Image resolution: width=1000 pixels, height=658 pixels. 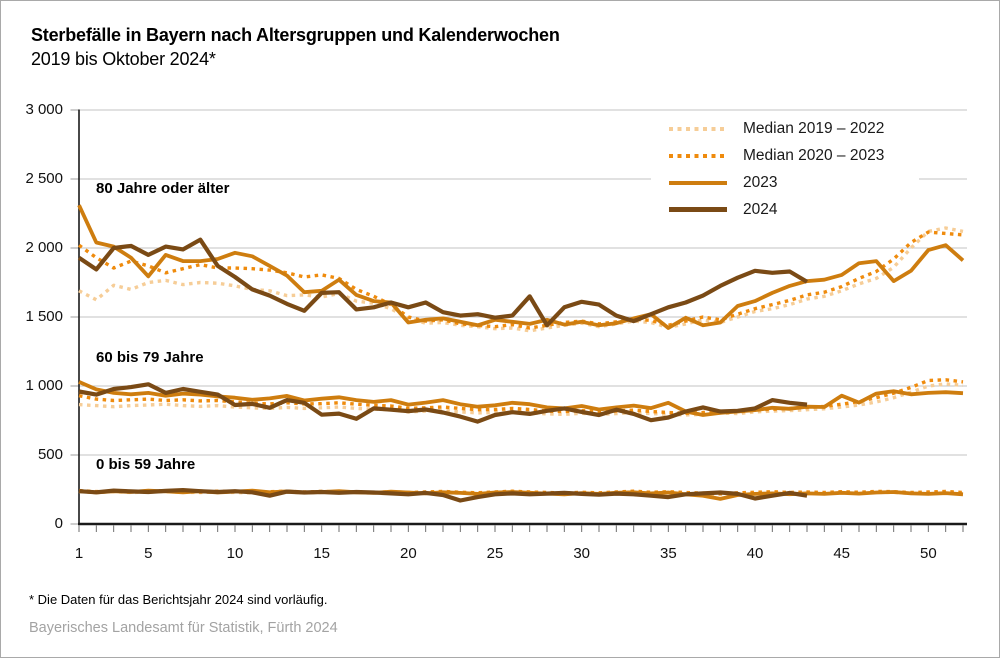 What do you see at coordinates (794, 182) in the screenshot?
I see `legend-row-2023: 2023` at bounding box center [794, 182].